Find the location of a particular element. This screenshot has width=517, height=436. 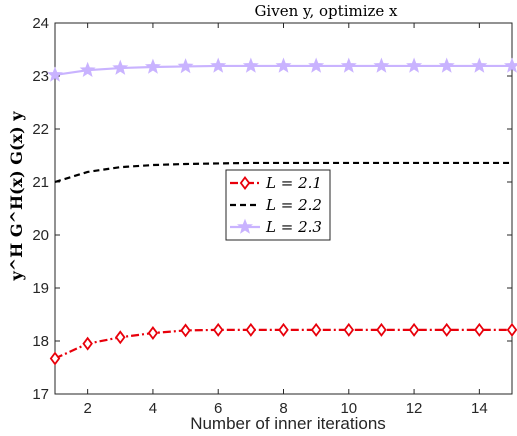

chart-title: Given y, optimize x is located at coordinates (326, 11).